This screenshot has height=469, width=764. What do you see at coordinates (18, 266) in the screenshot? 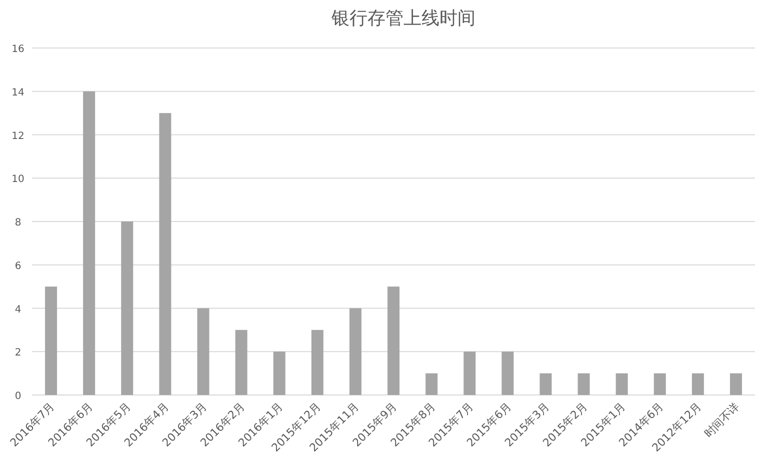
I see `y-tick-label: 6` at bounding box center [18, 266].